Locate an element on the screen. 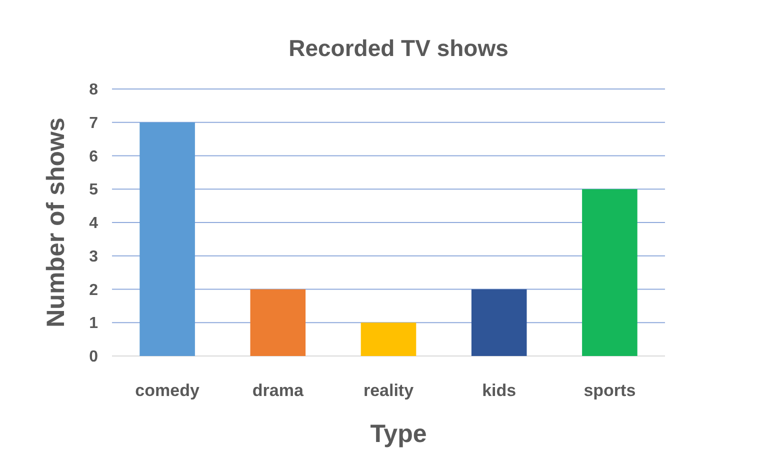  chart-title: Recorded TV shows is located at coordinates (398, 48).